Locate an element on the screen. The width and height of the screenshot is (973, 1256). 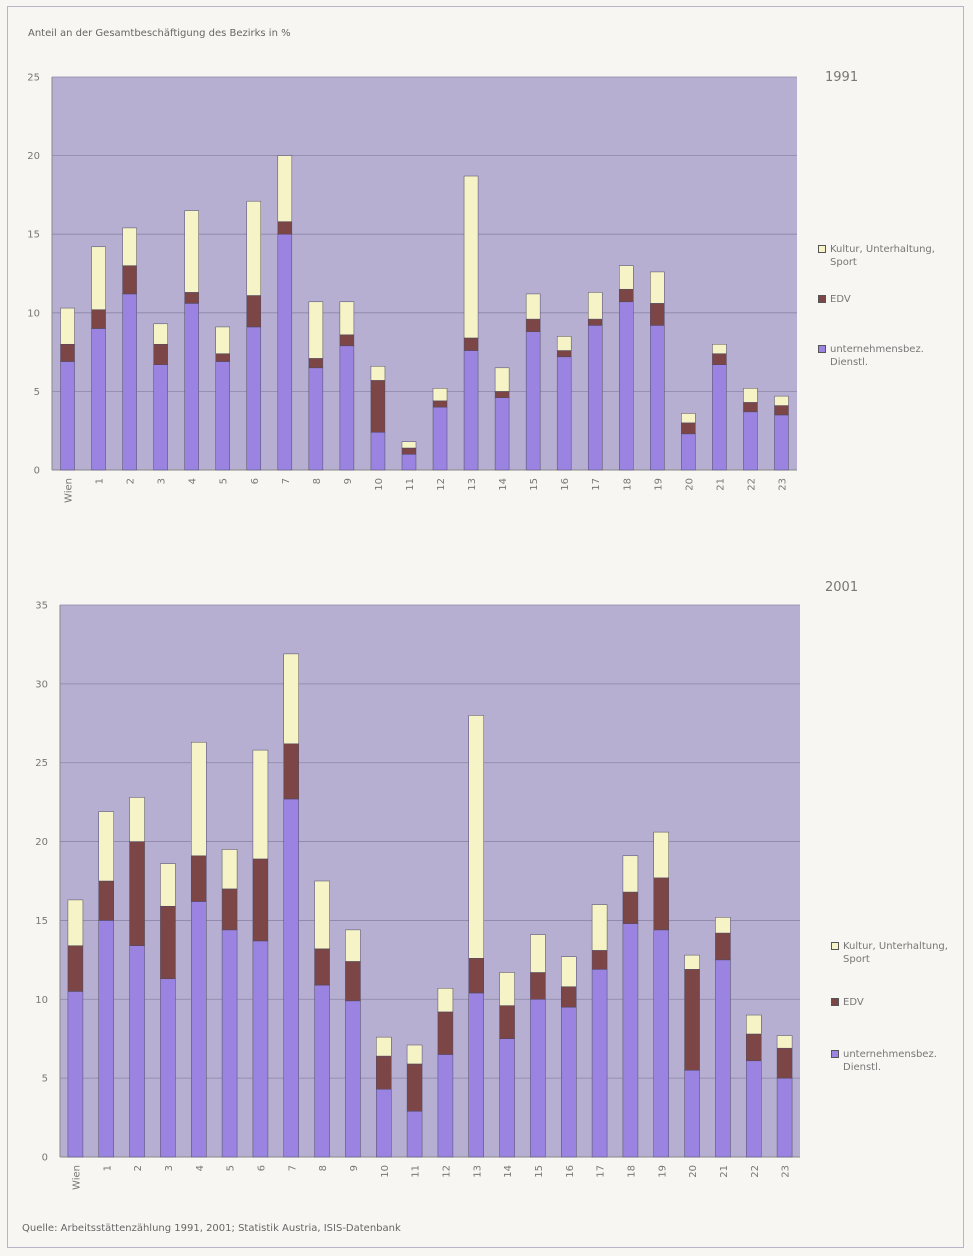
chart-2001-ytick-label: 35 is located at coordinates (41, 606).